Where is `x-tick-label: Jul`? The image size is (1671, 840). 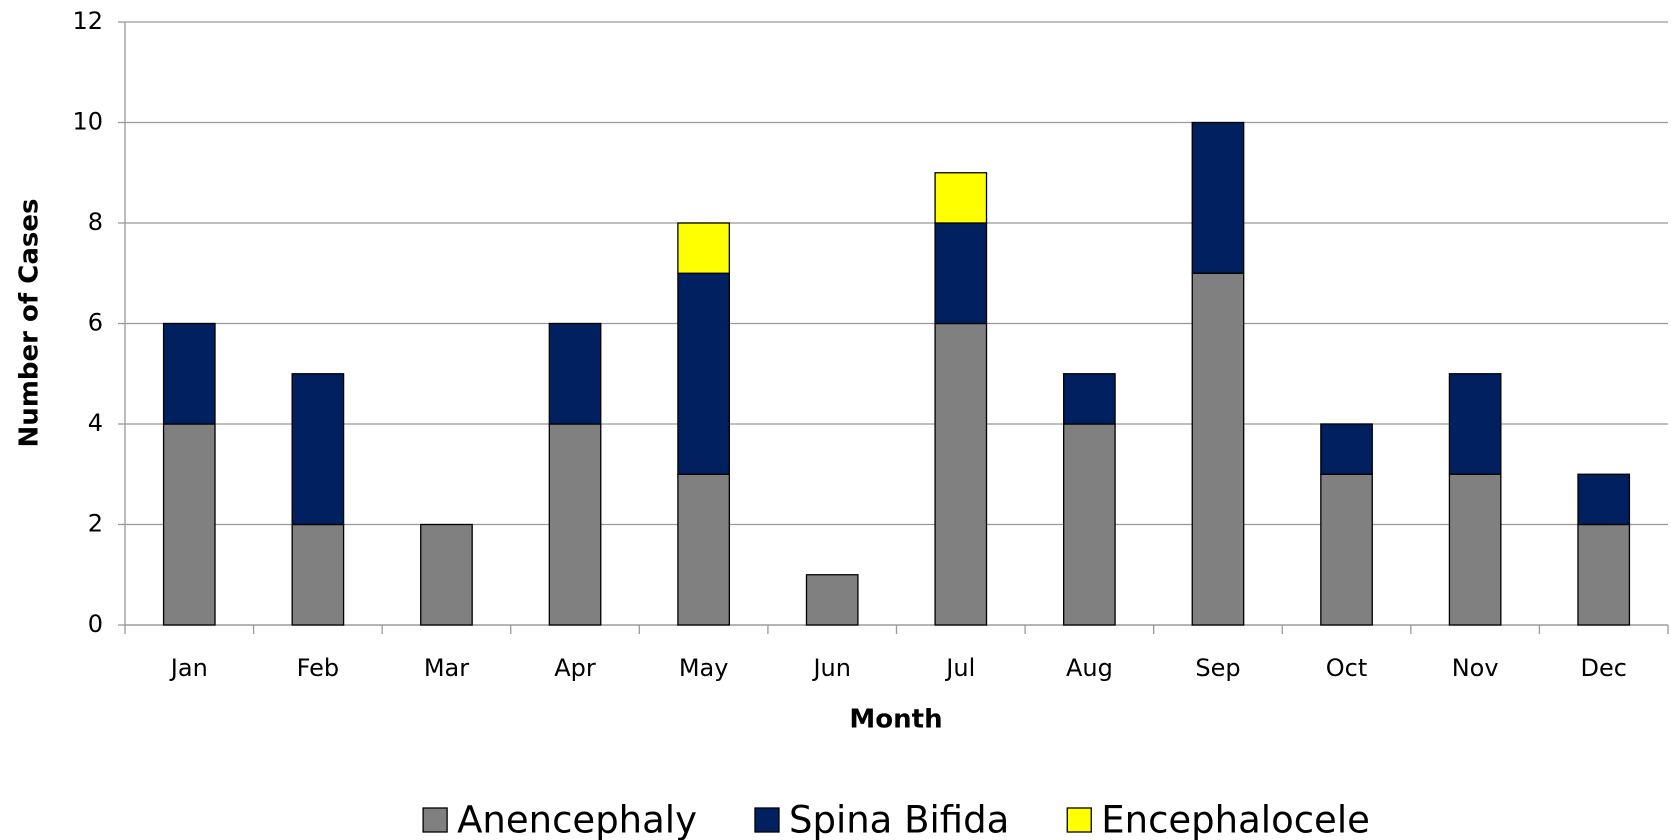
x-tick-label: Jul is located at coordinates (959, 668).